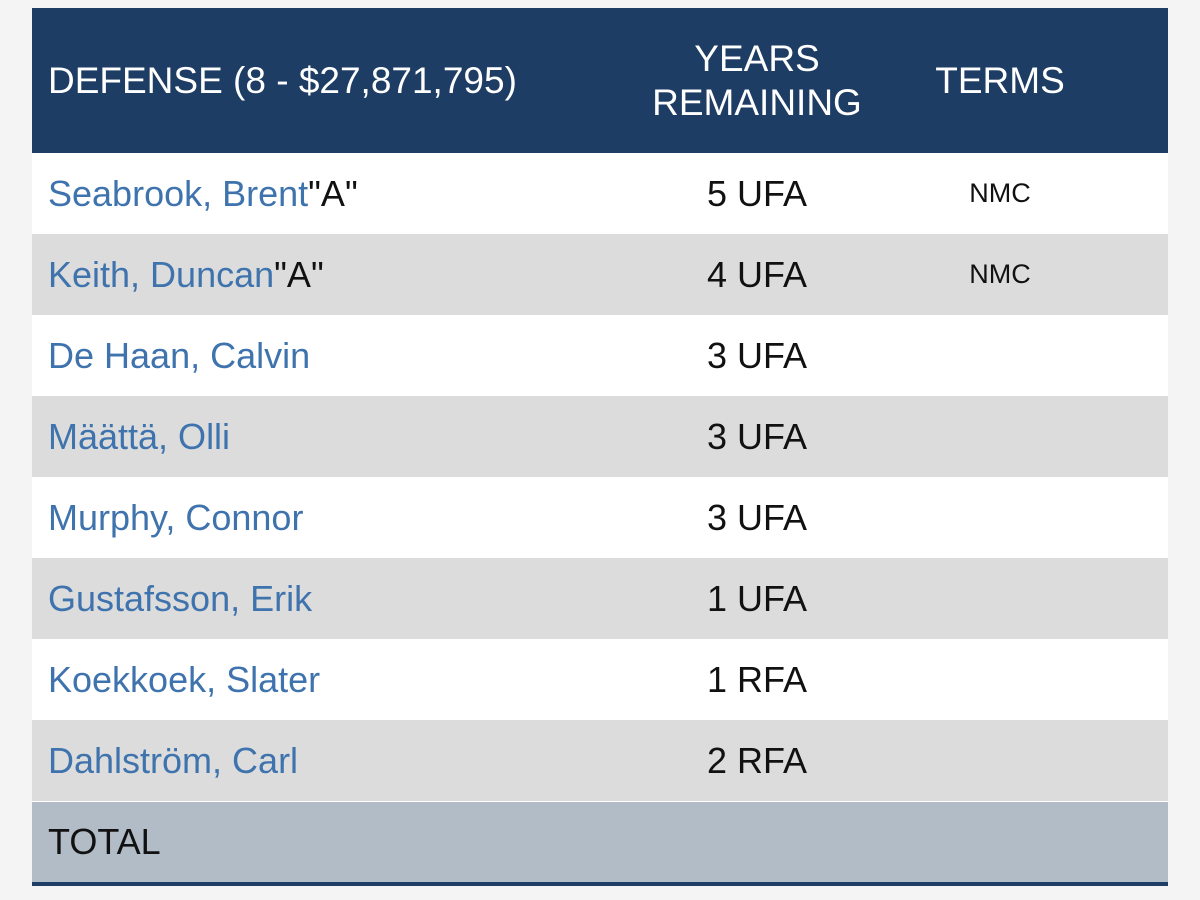 This screenshot has height=900, width=1200. I want to click on player-link: Keith, Duncan, so click(161, 274).